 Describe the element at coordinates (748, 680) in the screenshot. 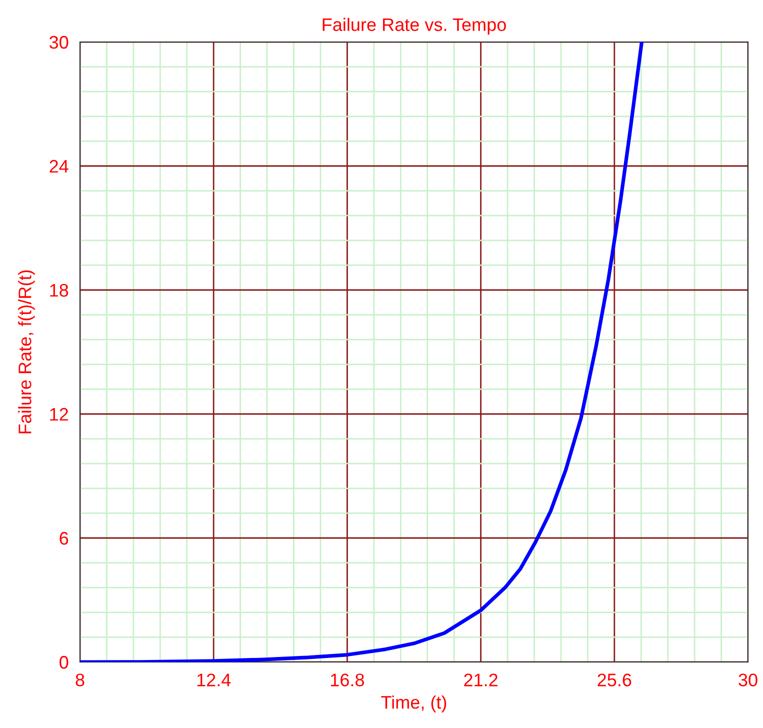

I see `x-tick-label: 30` at that location.